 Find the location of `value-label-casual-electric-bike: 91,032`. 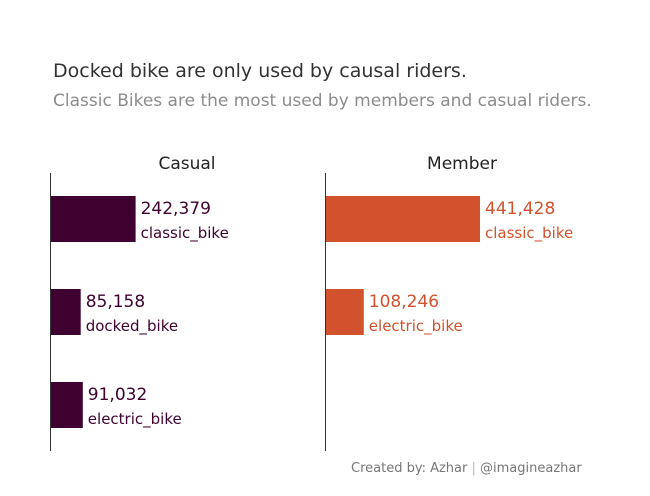

value-label-casual-electric-bike: 91,032 is located at coordinates (117, 395).